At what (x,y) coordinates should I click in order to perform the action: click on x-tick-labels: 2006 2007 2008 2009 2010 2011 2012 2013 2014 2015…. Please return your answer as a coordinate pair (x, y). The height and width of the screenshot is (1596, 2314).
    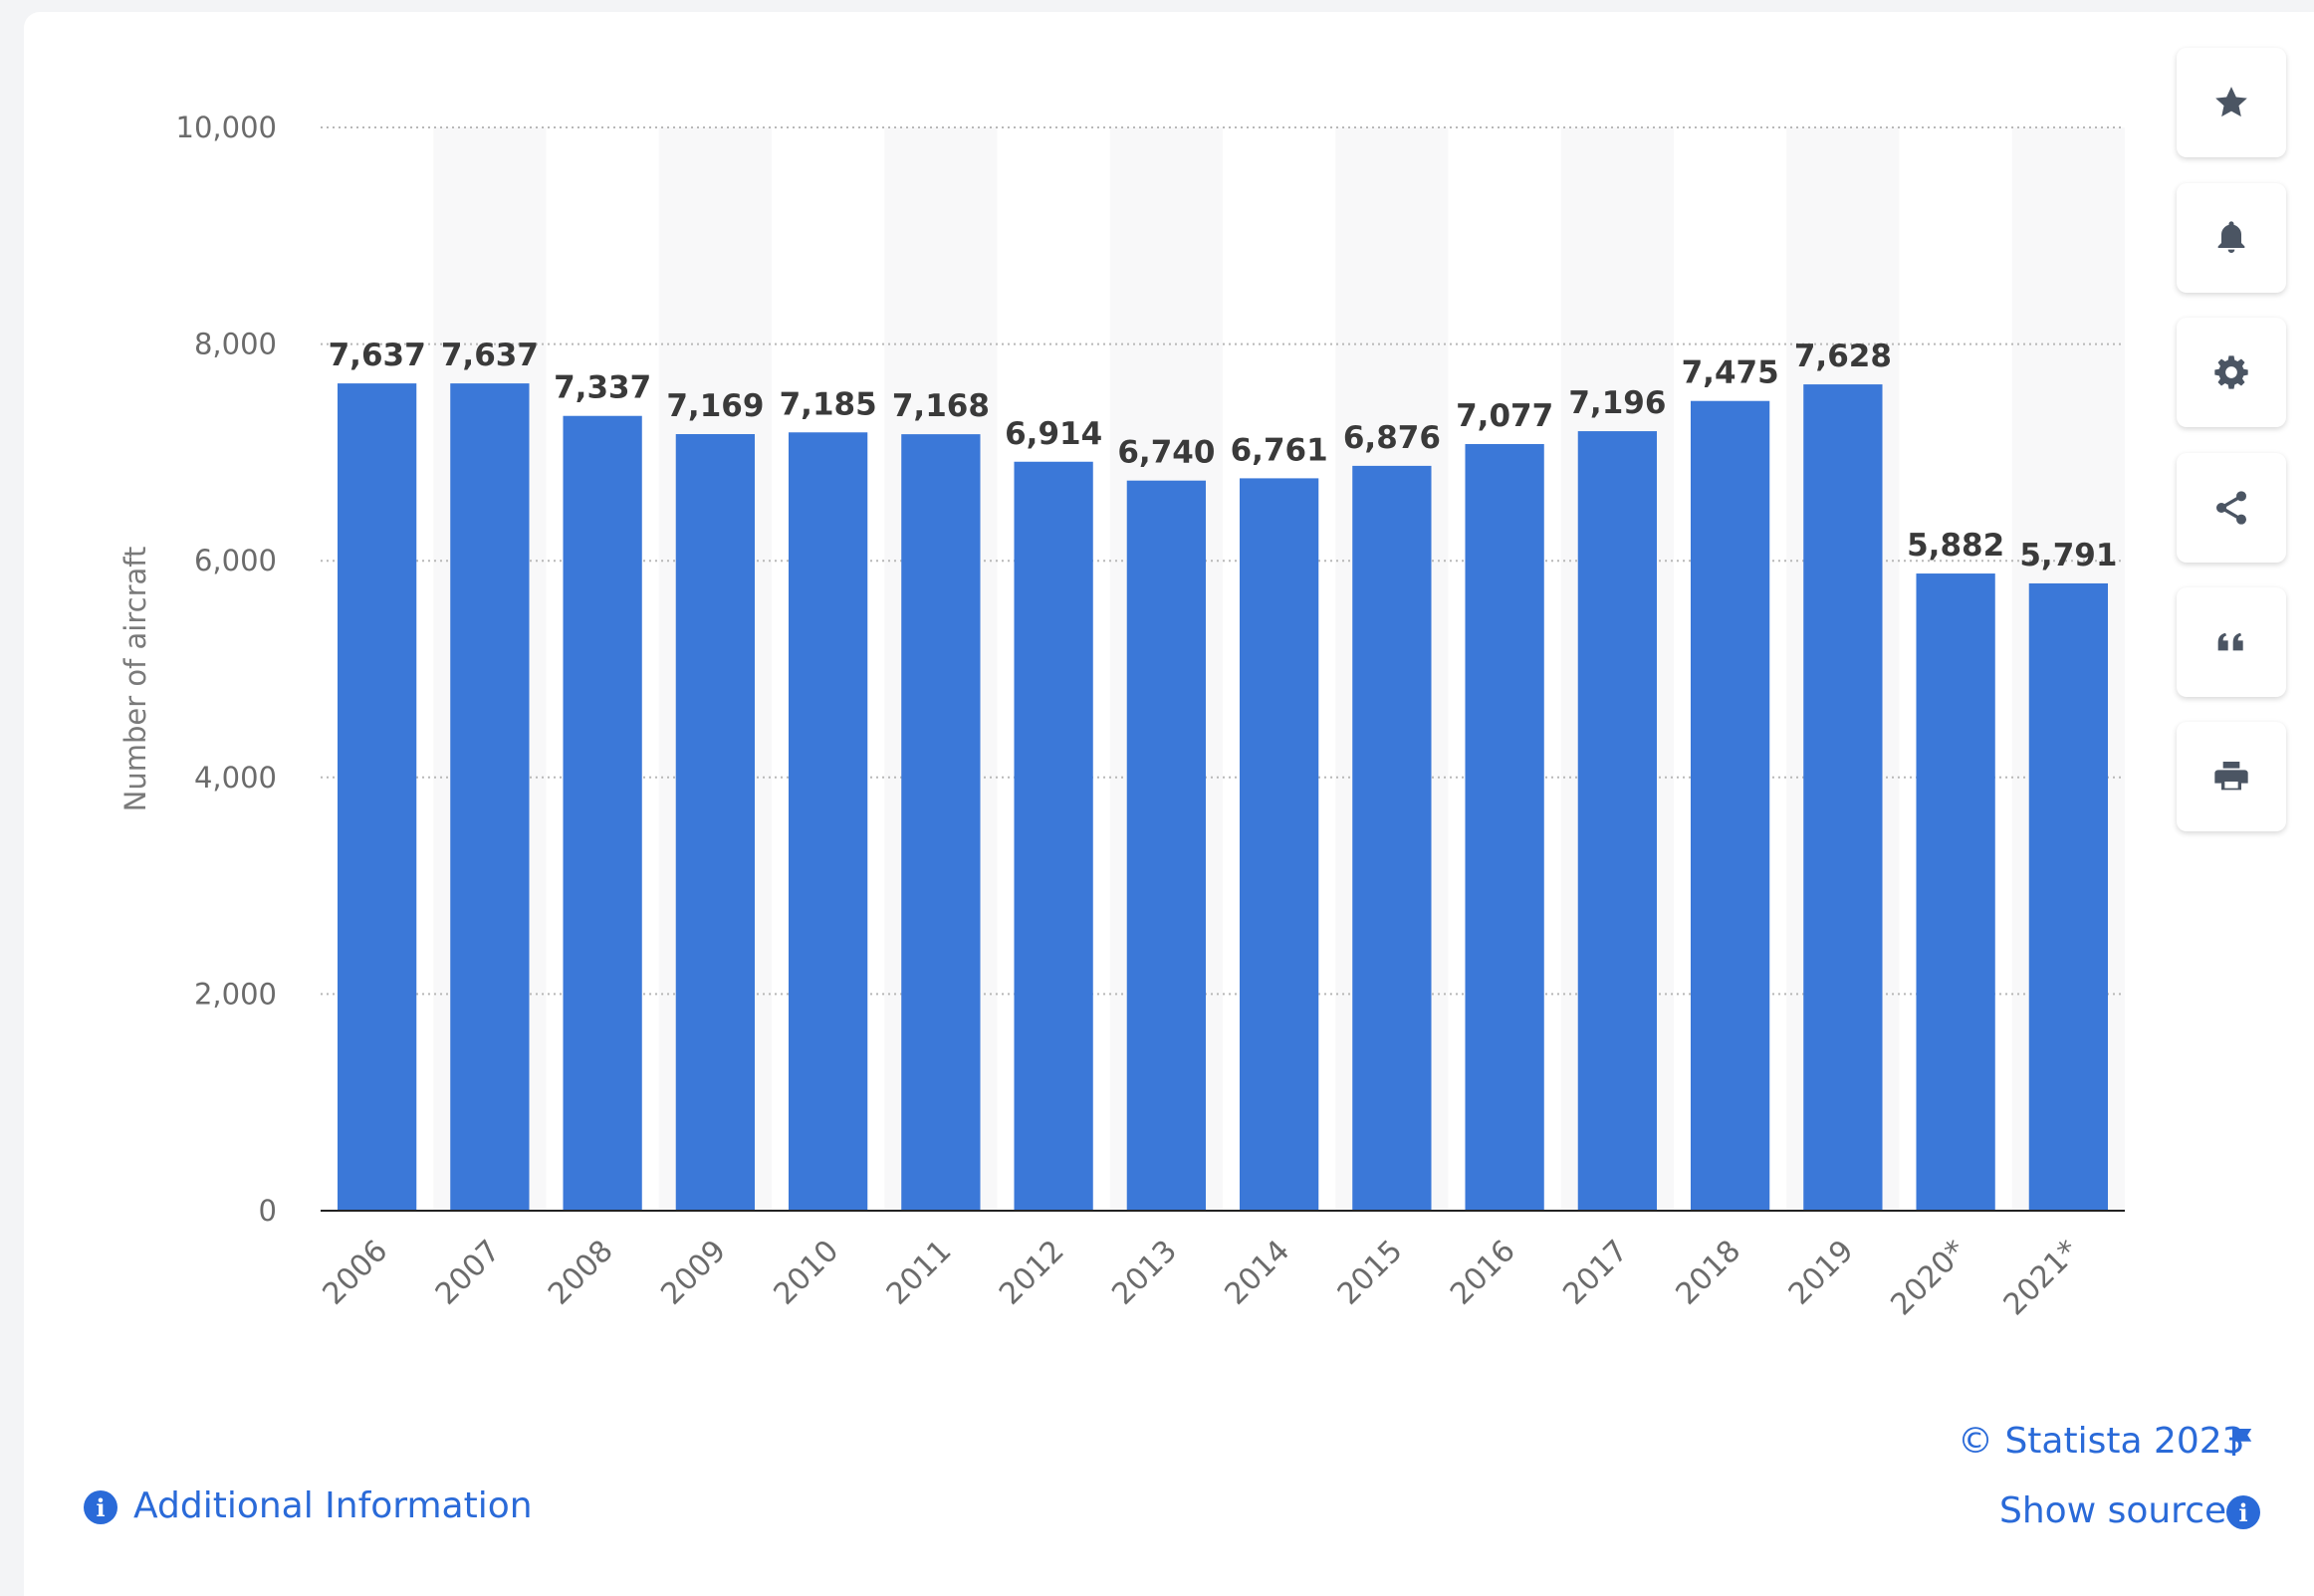
    Looking at the image, I should click on (1201, 1278).